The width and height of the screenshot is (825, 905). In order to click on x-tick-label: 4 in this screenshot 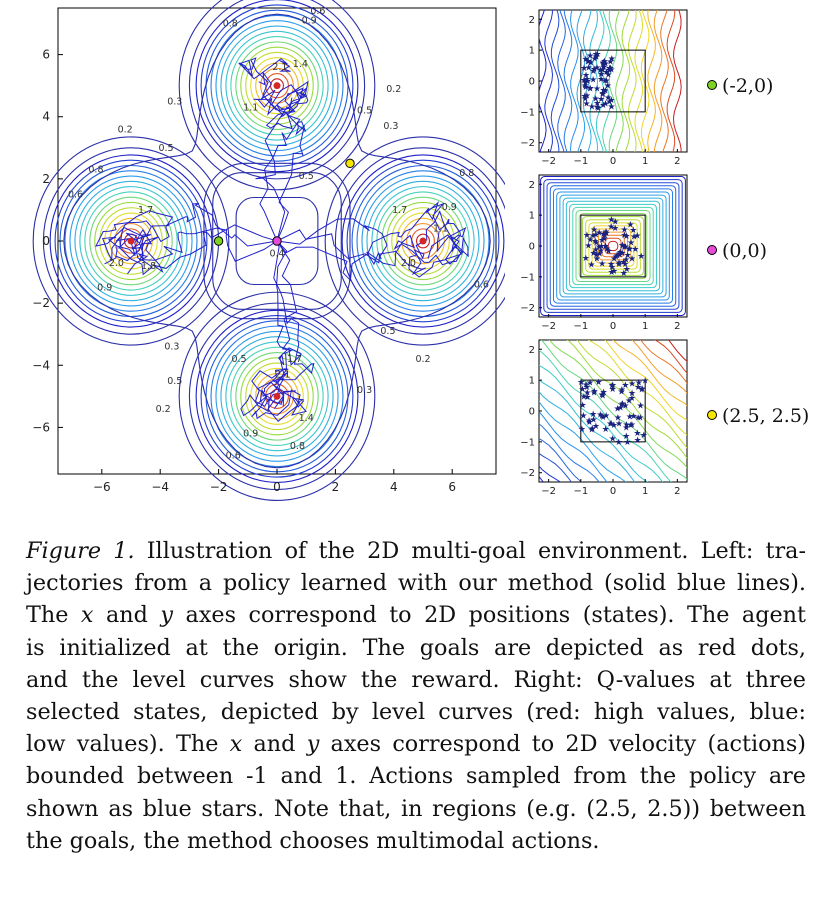, I will do `click(394, 487)`.